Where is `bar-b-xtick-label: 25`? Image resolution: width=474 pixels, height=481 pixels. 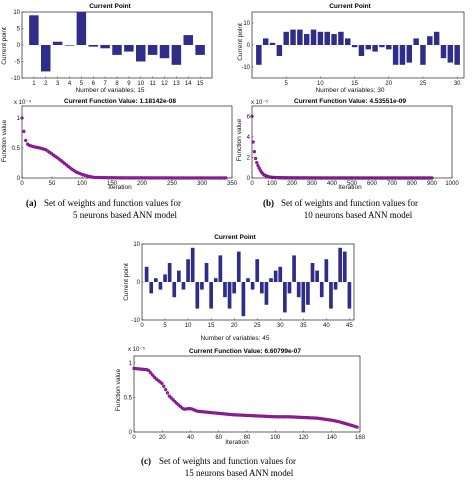
bar-b-xtick-label: 25 is located at coordinates (423, 84).